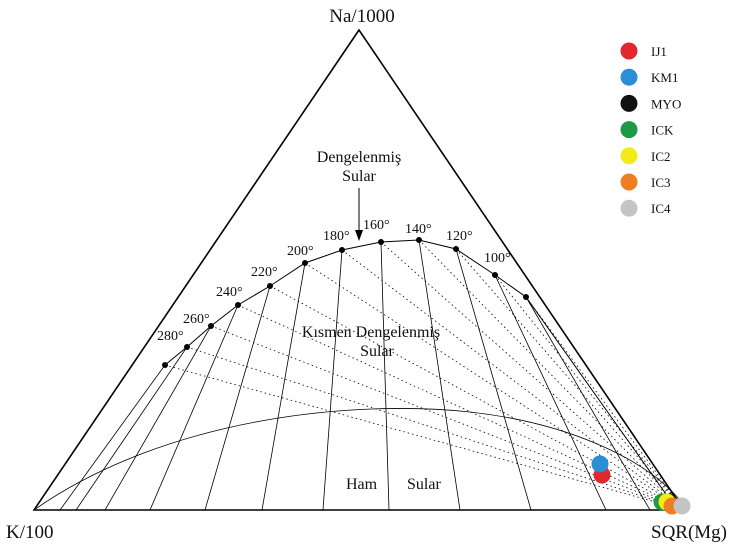 The image size is (745, 546). Describe the element at coordinates (264, 272) in the screenshot. I see `temperature-label: 220°` at that location.